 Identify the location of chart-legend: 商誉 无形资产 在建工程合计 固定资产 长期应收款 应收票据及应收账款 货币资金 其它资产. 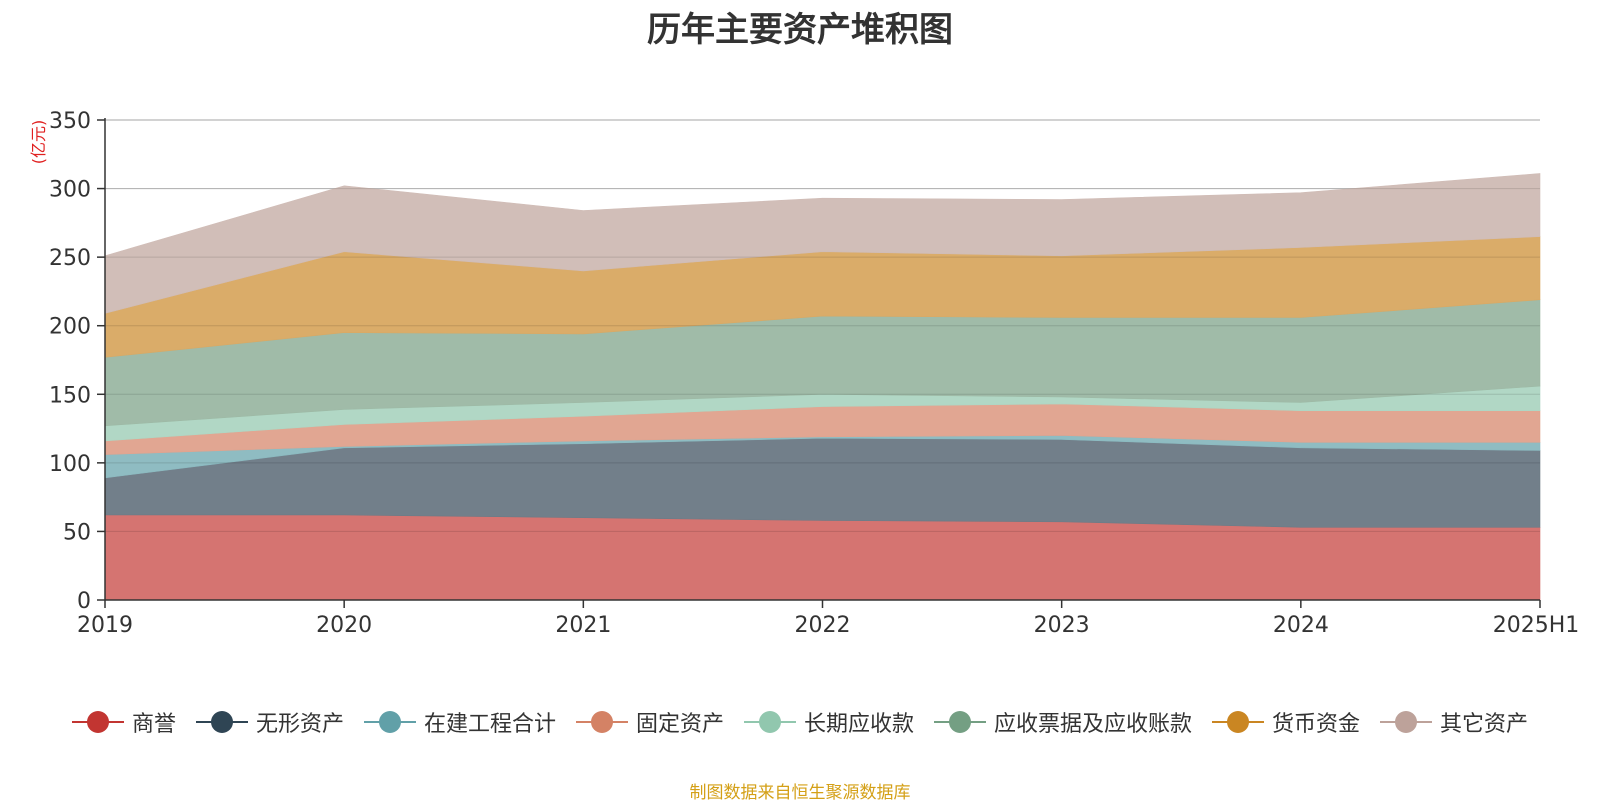
(800, 722).